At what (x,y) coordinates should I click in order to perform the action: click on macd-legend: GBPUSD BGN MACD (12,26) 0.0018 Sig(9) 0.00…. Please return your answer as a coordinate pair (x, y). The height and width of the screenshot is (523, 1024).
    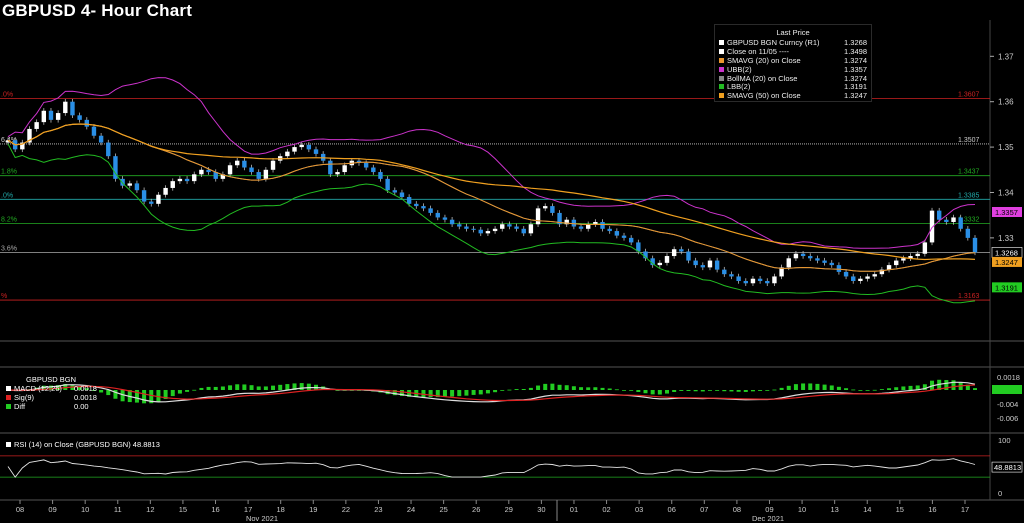
    Looking at the image, I should click on (51, 393).